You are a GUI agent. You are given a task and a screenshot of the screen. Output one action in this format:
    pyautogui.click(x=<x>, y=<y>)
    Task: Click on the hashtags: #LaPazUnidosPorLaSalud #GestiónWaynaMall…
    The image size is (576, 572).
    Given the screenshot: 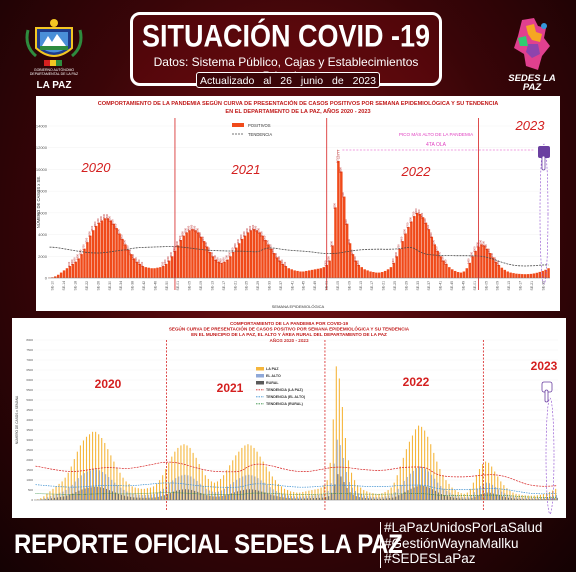 What is the action you would take?
    pyautogui.click(x=478, y=543)
    